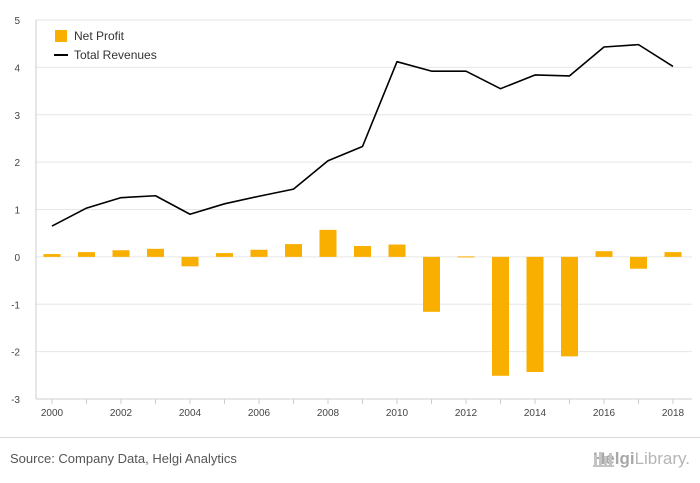 This screenshot has width=700, height=483. I want to click on brand-prefix: Helgi, so click(614, 458).